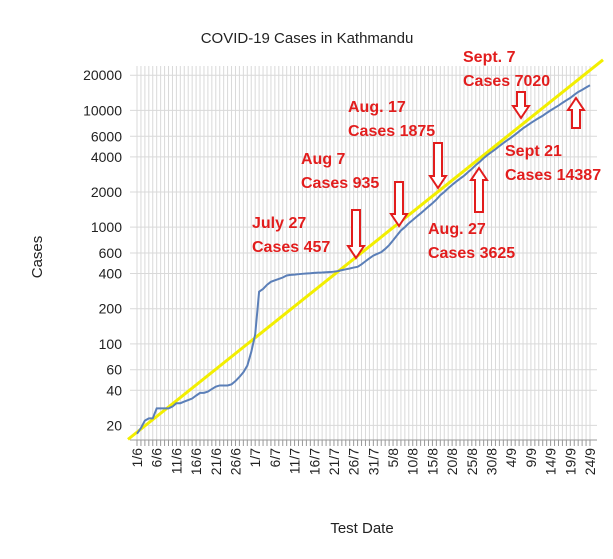  I want to click on x-tick-label: 14/9, so click(551, 461).